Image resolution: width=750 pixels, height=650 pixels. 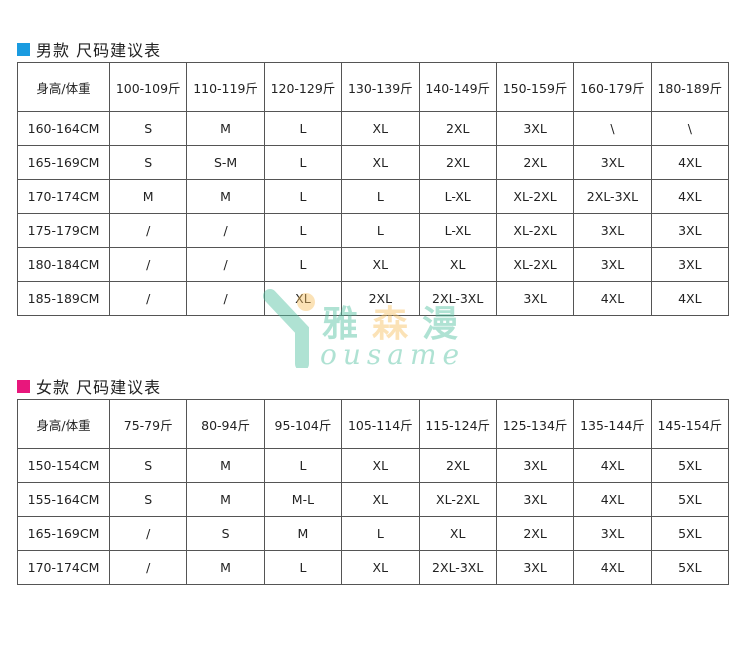 I want to click on table-row: 170-174CM M M L L L-XL XL-2XL 2XL-3XL 4XL, so click(x=373, y=196).